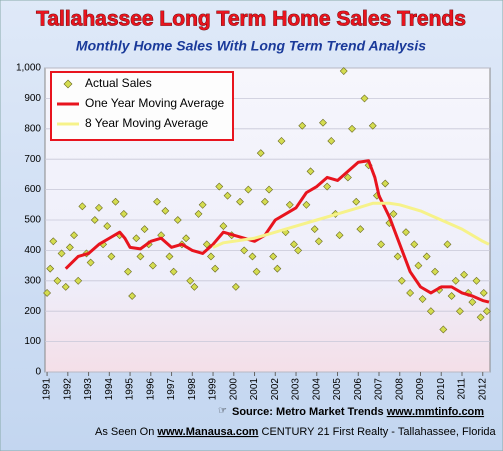 Image resolution: width=503 pixels, height=451 pixels. I want to click on x-tick-label: 1997, so click(171, 389).